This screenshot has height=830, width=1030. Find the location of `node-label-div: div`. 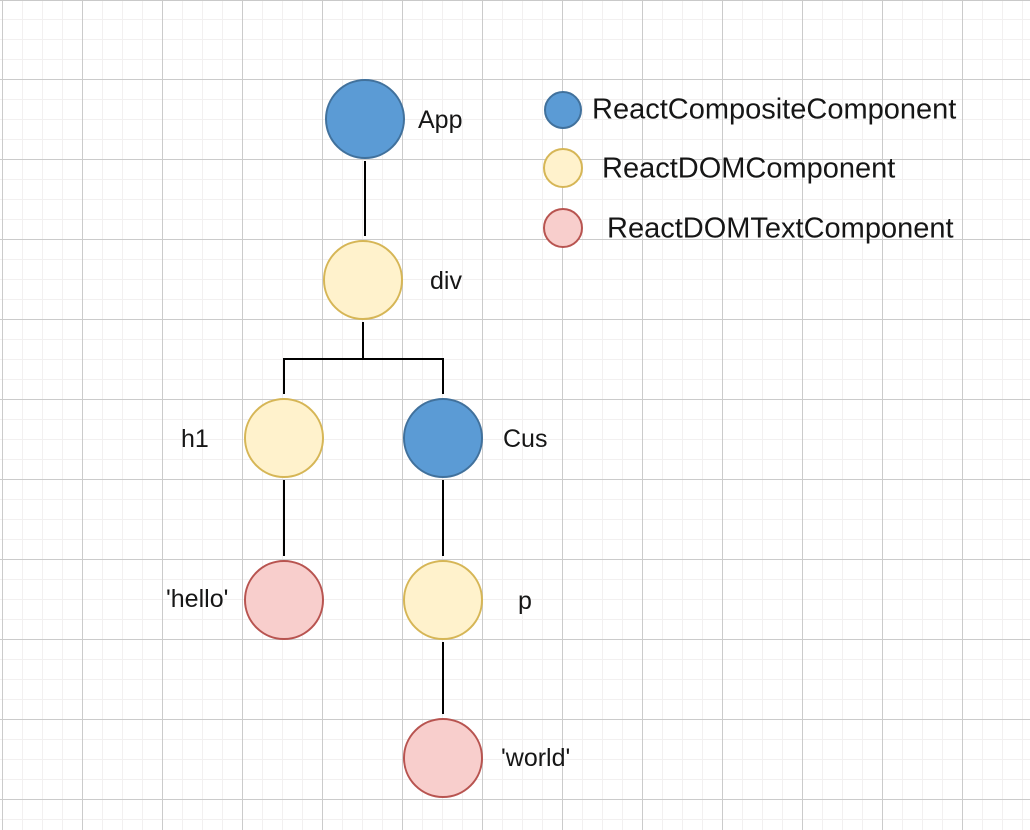

node-label-div: div is located at coordinates (446, 281).